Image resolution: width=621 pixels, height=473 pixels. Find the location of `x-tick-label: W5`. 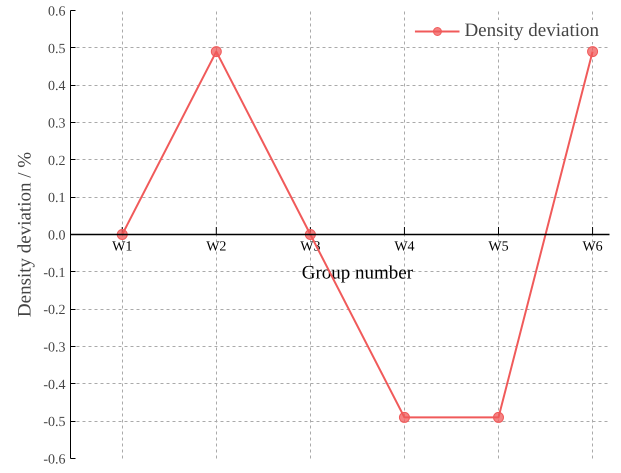

x-tick-label: W5 is located at coordinates (498, 247).